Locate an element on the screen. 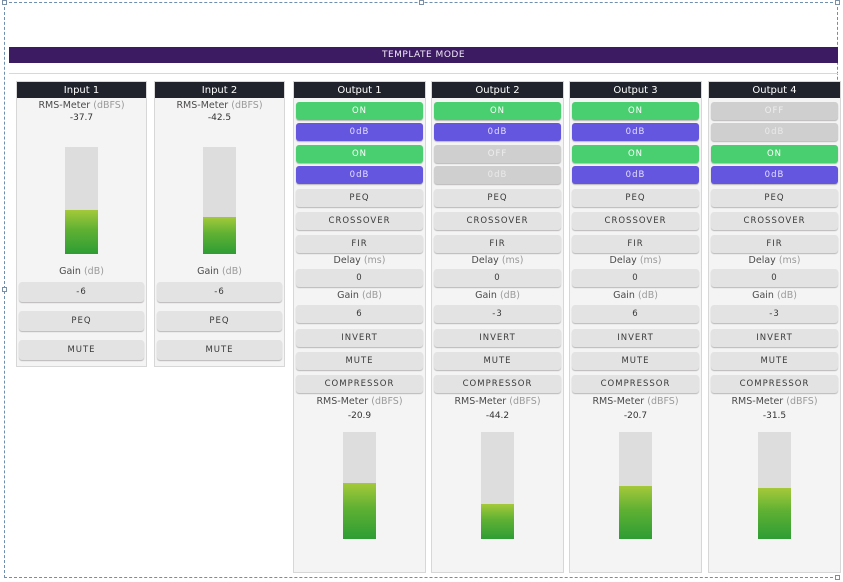  channel-title: Input 1 is located at coordinates (81, 90).